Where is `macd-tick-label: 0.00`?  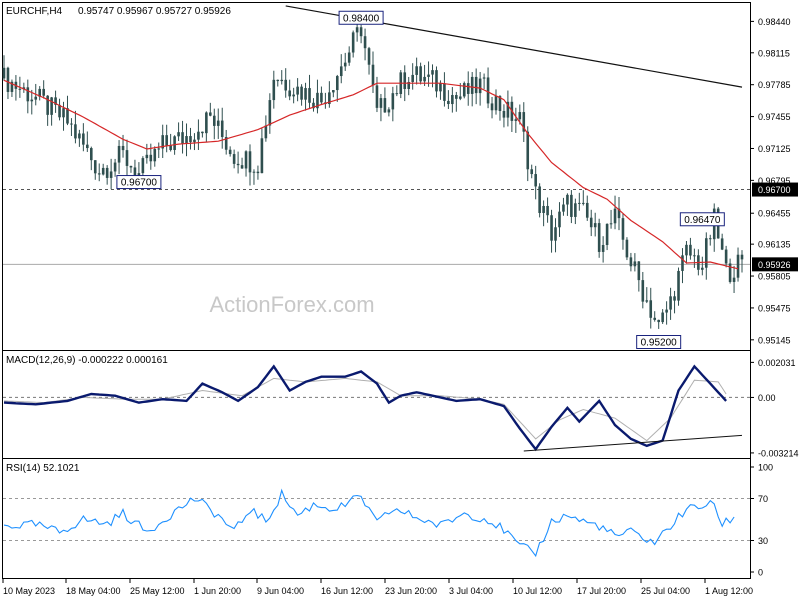 macd-tick-label: 0.00 is located at coordinates (767, 398).